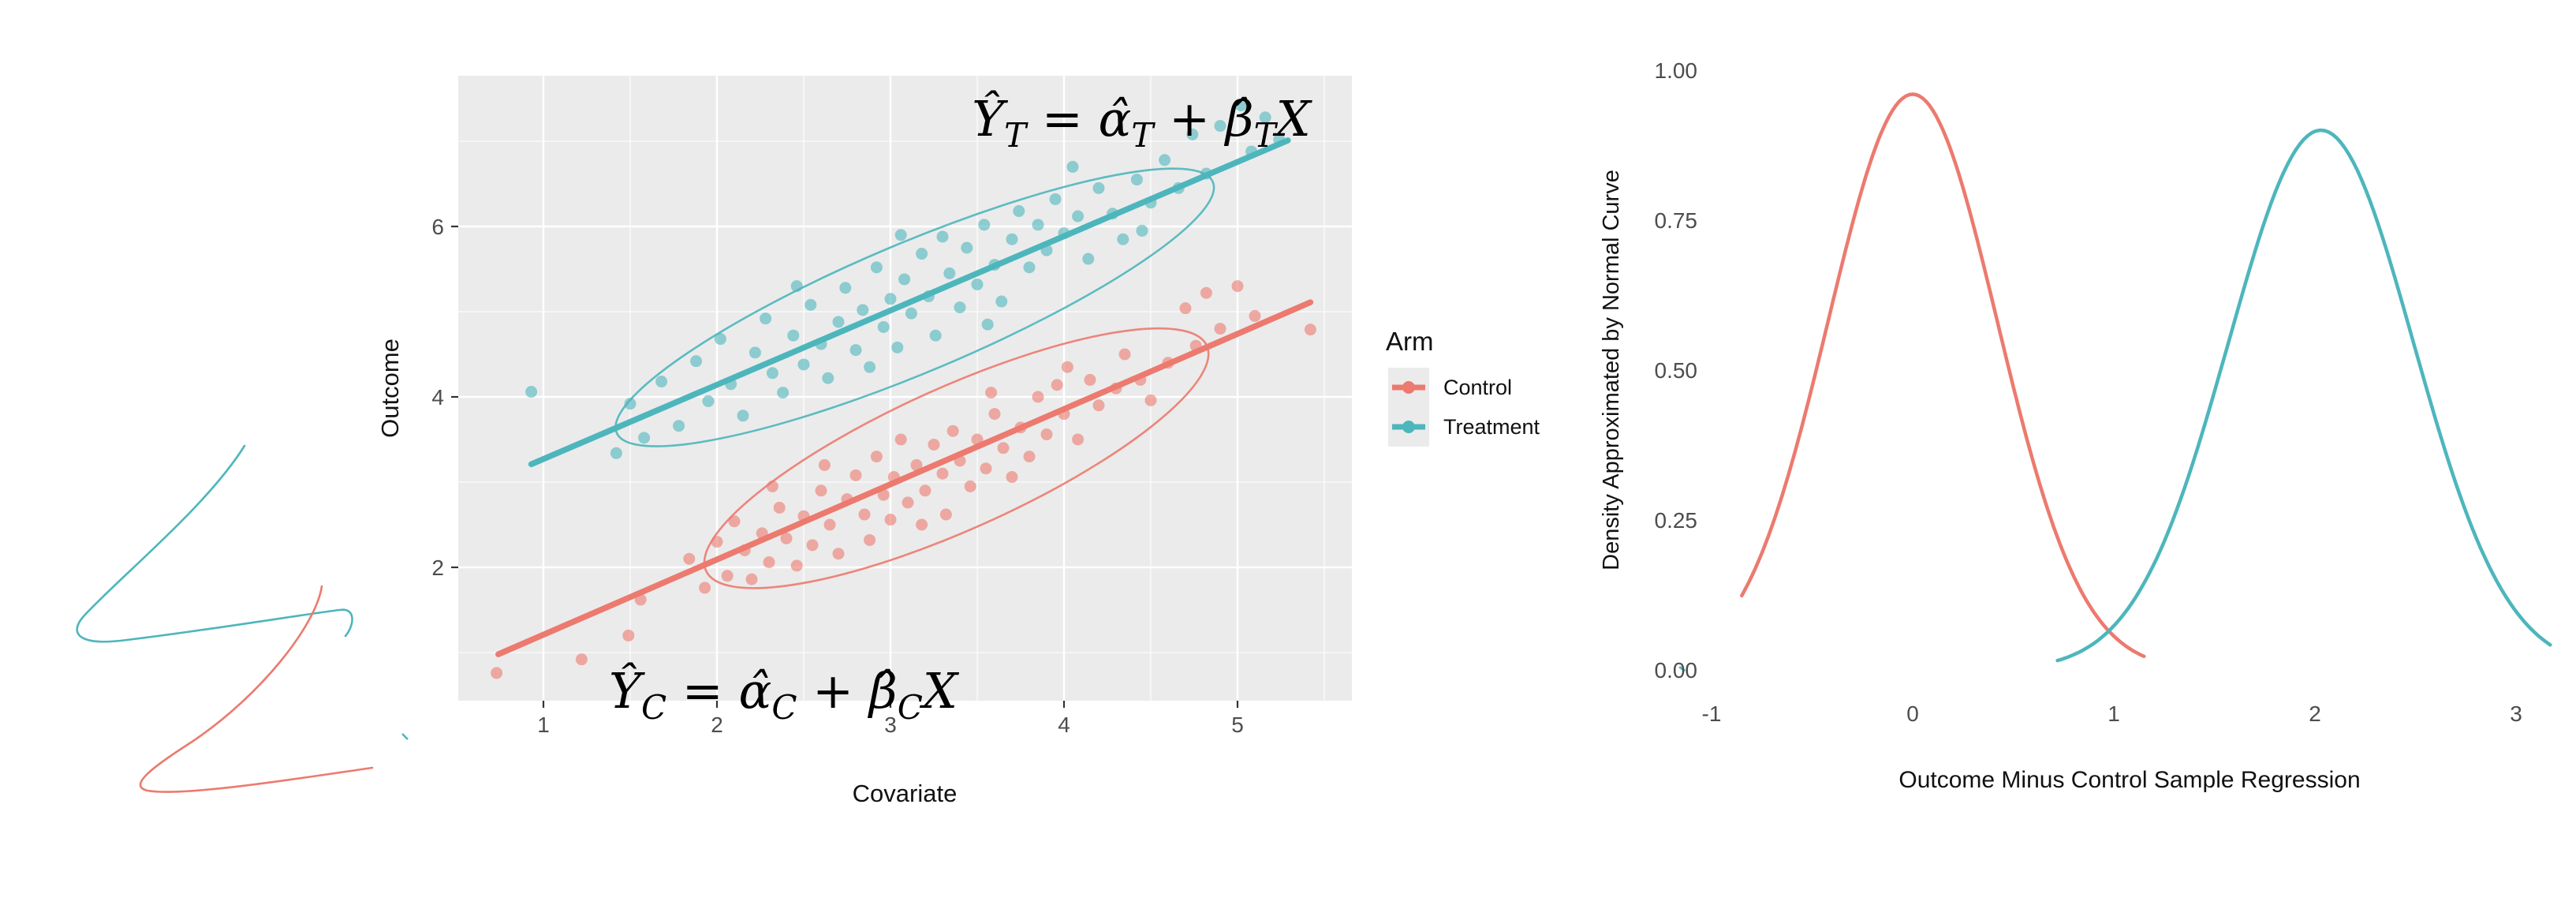  I want to click on stray-dash, so click(1682, 668).